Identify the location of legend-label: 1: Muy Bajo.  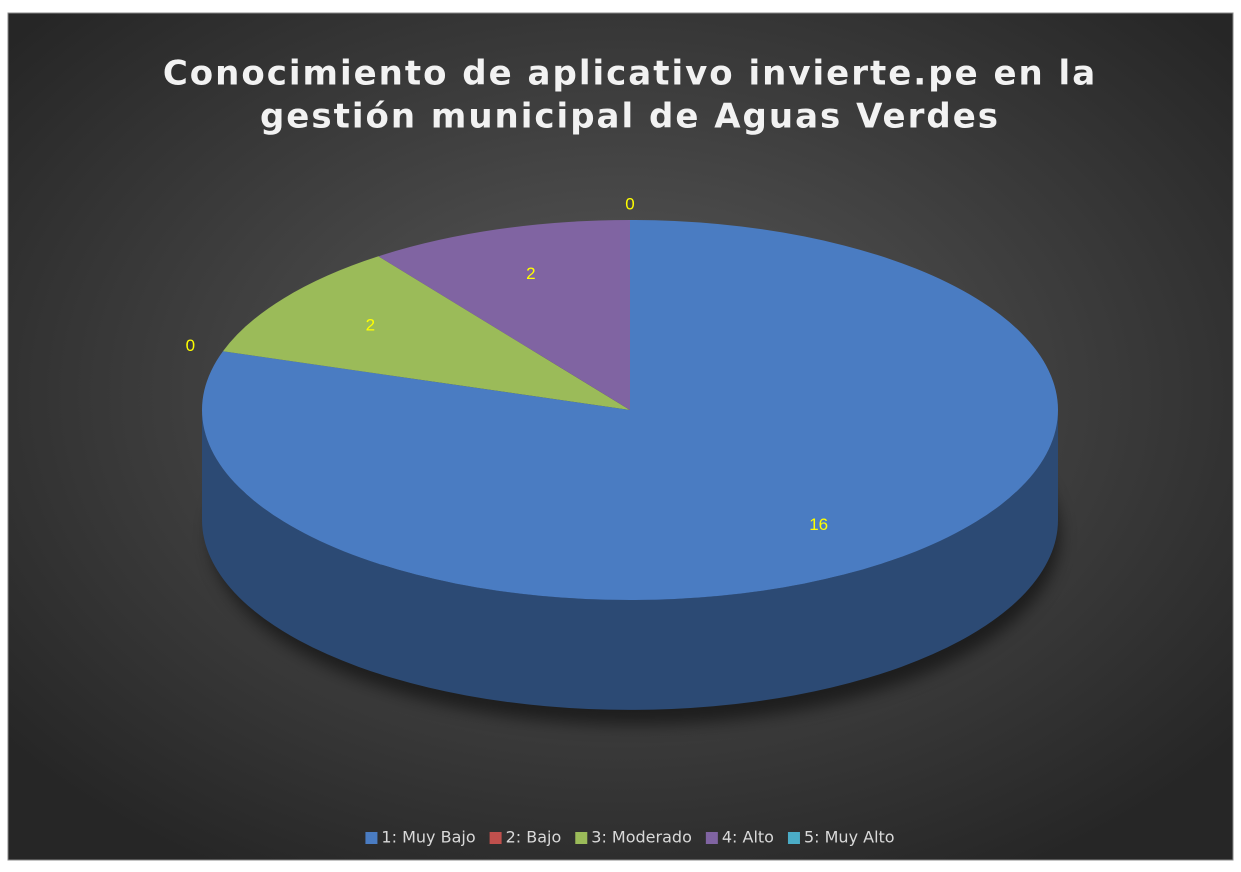
(428, 837).